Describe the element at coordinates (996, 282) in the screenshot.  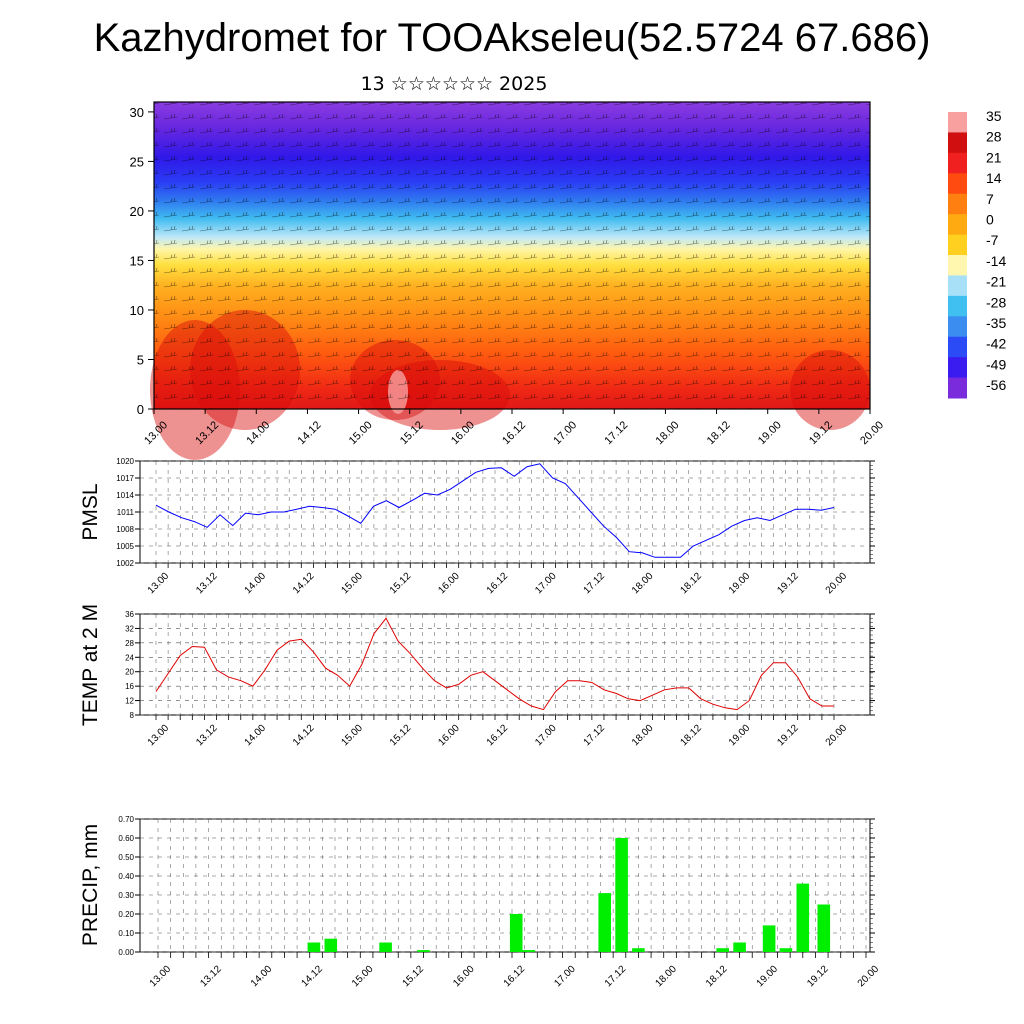
I see `colorbar-label: -21` at that location.